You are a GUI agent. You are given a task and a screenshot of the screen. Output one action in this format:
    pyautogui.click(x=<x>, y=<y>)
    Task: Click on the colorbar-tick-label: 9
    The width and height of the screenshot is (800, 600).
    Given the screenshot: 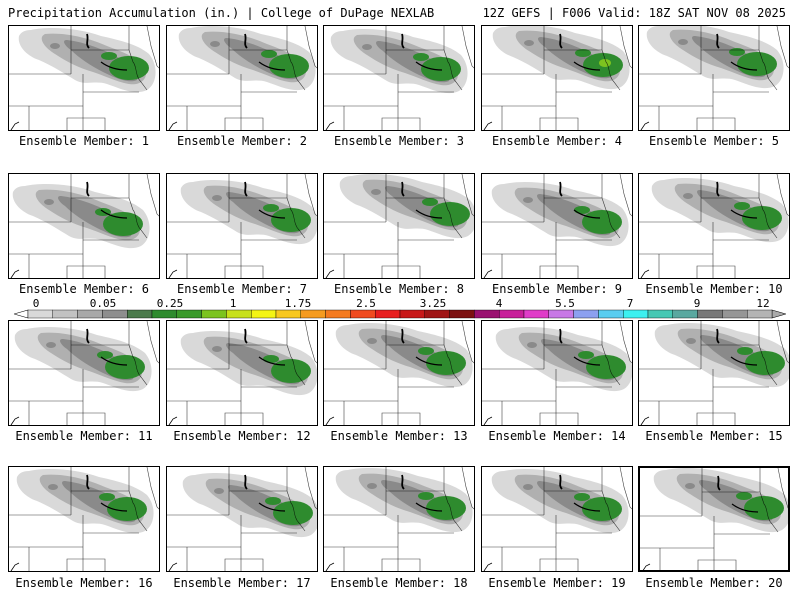 What is the action you would take?
    pyautogui.click(x=697, y=303)
    